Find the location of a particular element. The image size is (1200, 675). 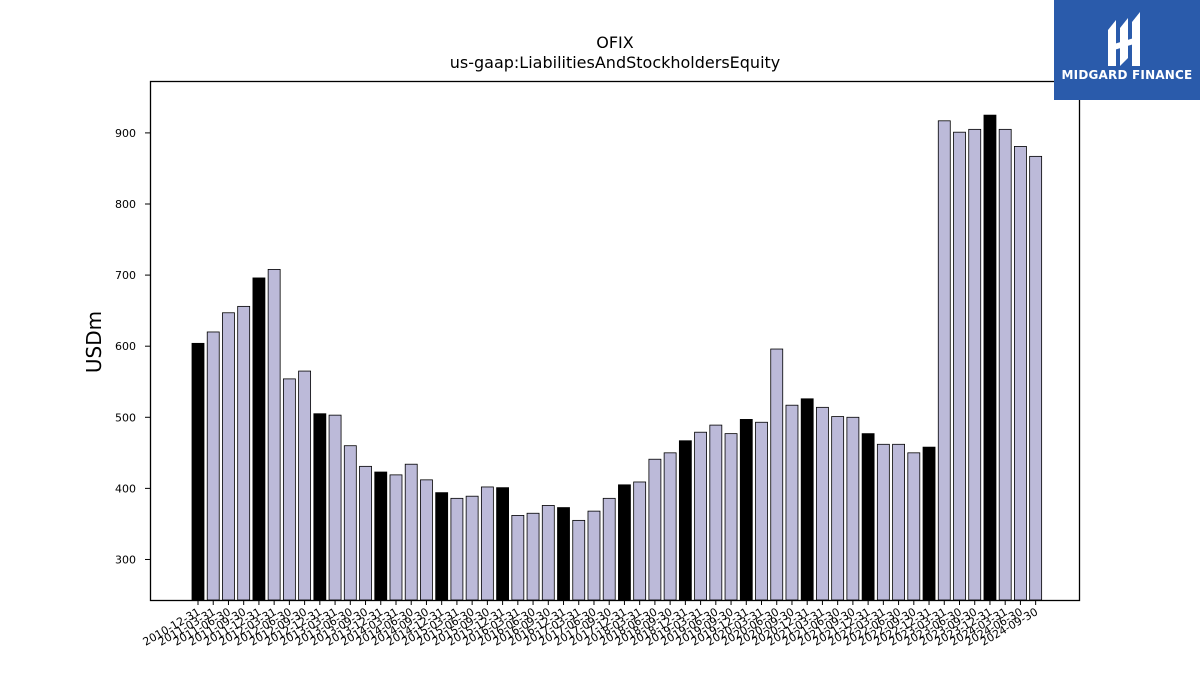

midgard-finance-logo: MIDGARD FINANCE is located at coordinates (1127, 50).